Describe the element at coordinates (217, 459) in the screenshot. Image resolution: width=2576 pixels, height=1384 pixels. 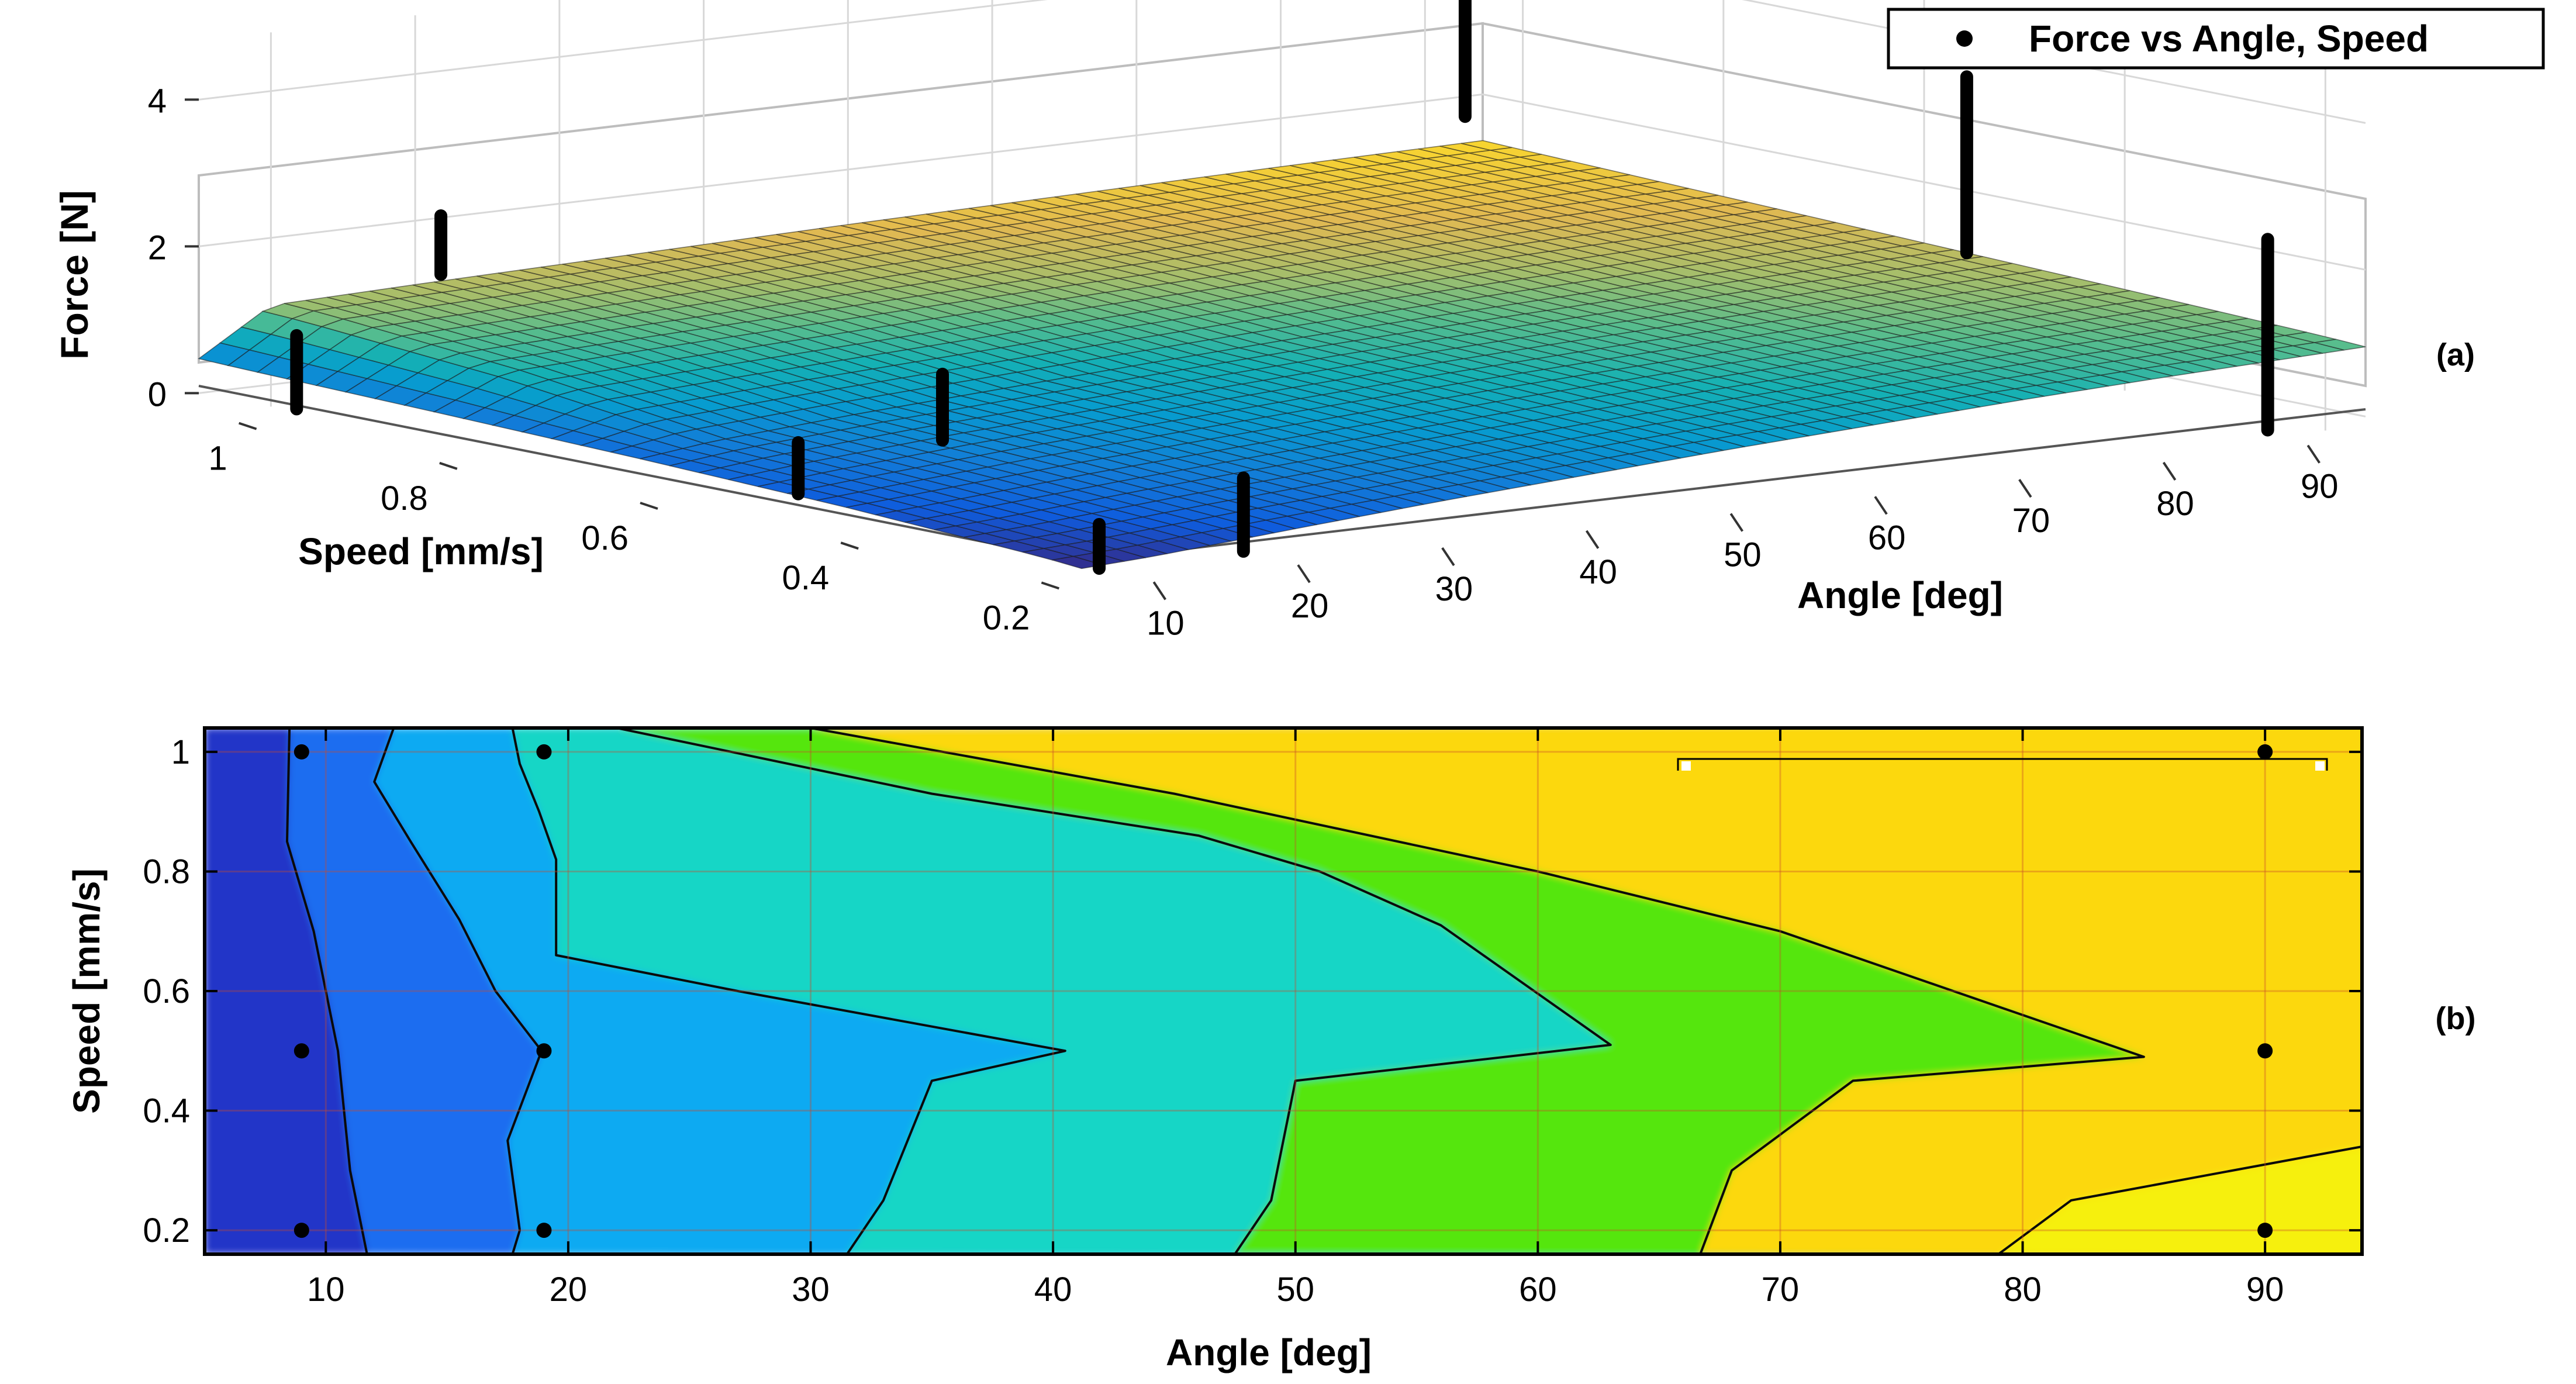
I see `speed-tick-label-a: 1` at that location.